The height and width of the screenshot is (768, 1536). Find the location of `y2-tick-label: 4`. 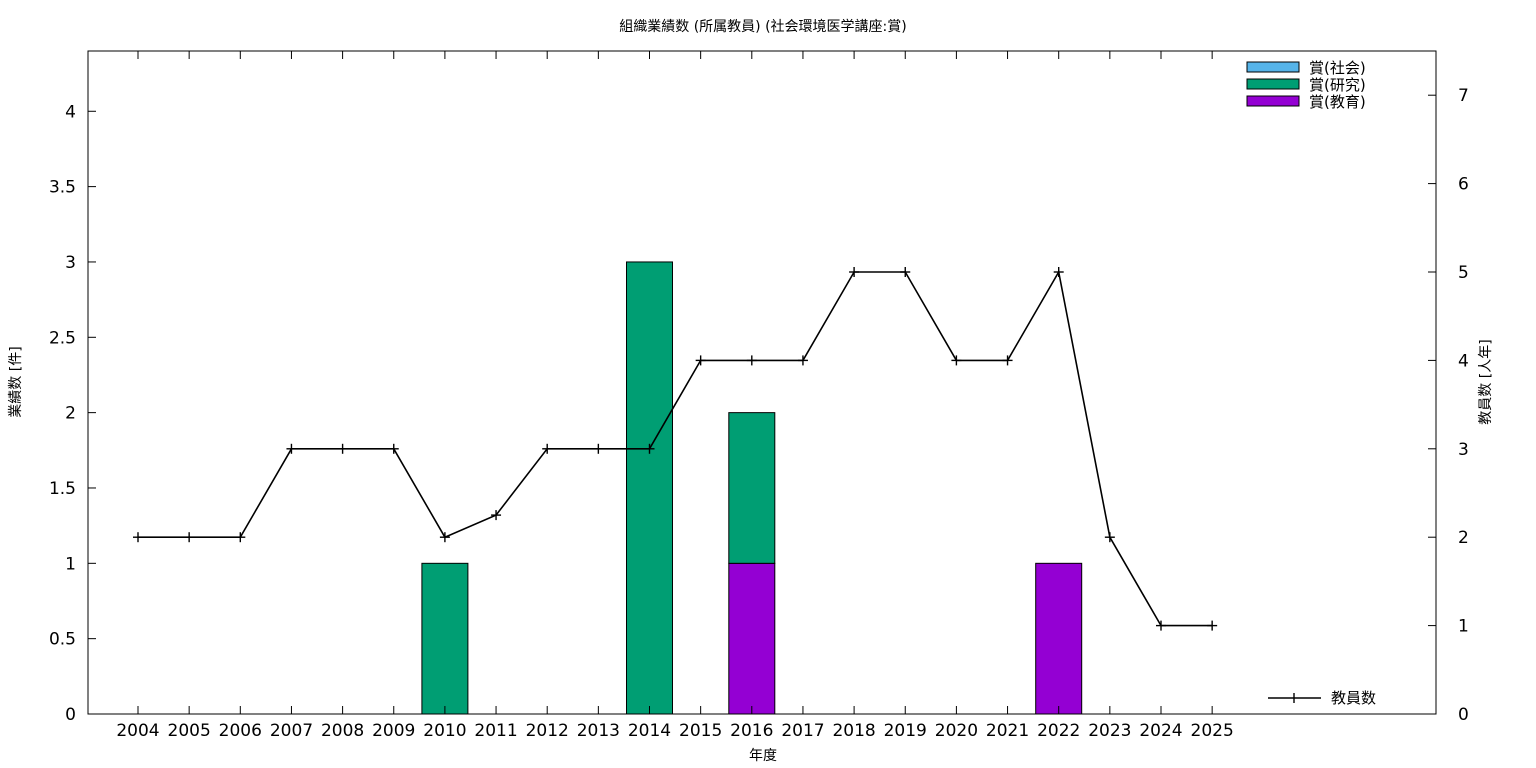

y2-tick-label: 4 is located at coordinates (1463, 361).